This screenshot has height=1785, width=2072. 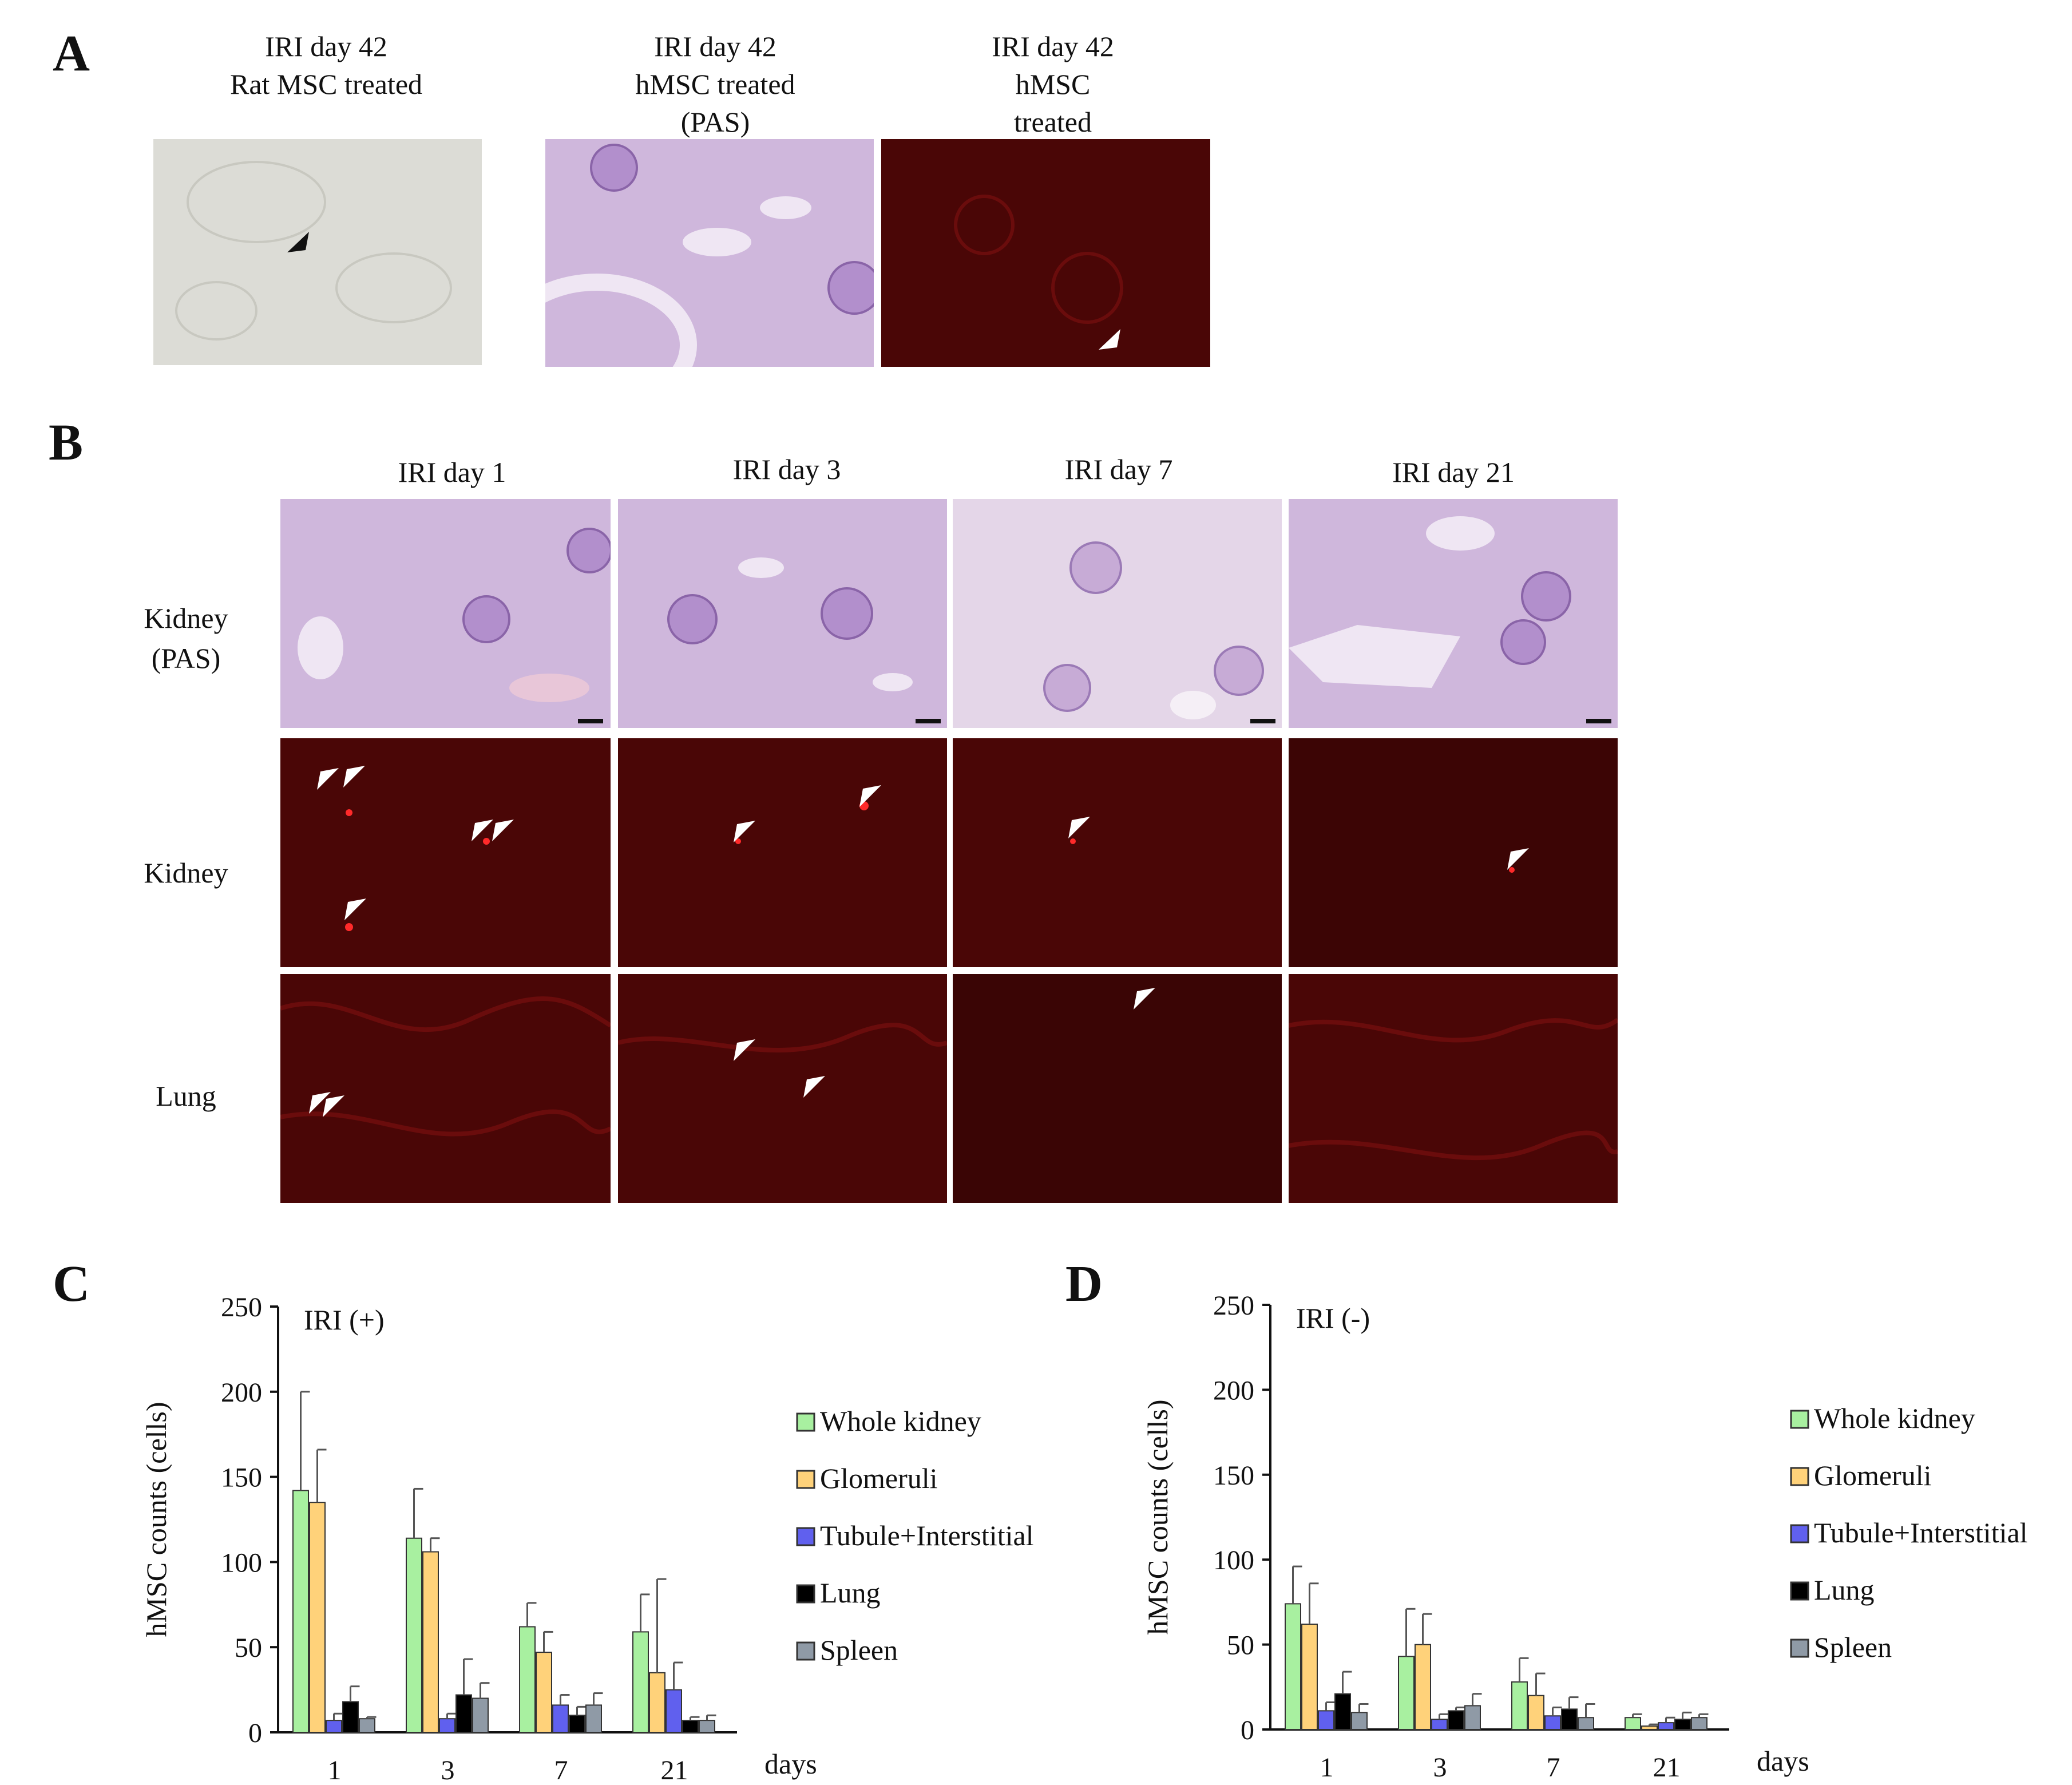 I want to click on micrograph-kidney-pas-day21, so click(x=1453, y=613).